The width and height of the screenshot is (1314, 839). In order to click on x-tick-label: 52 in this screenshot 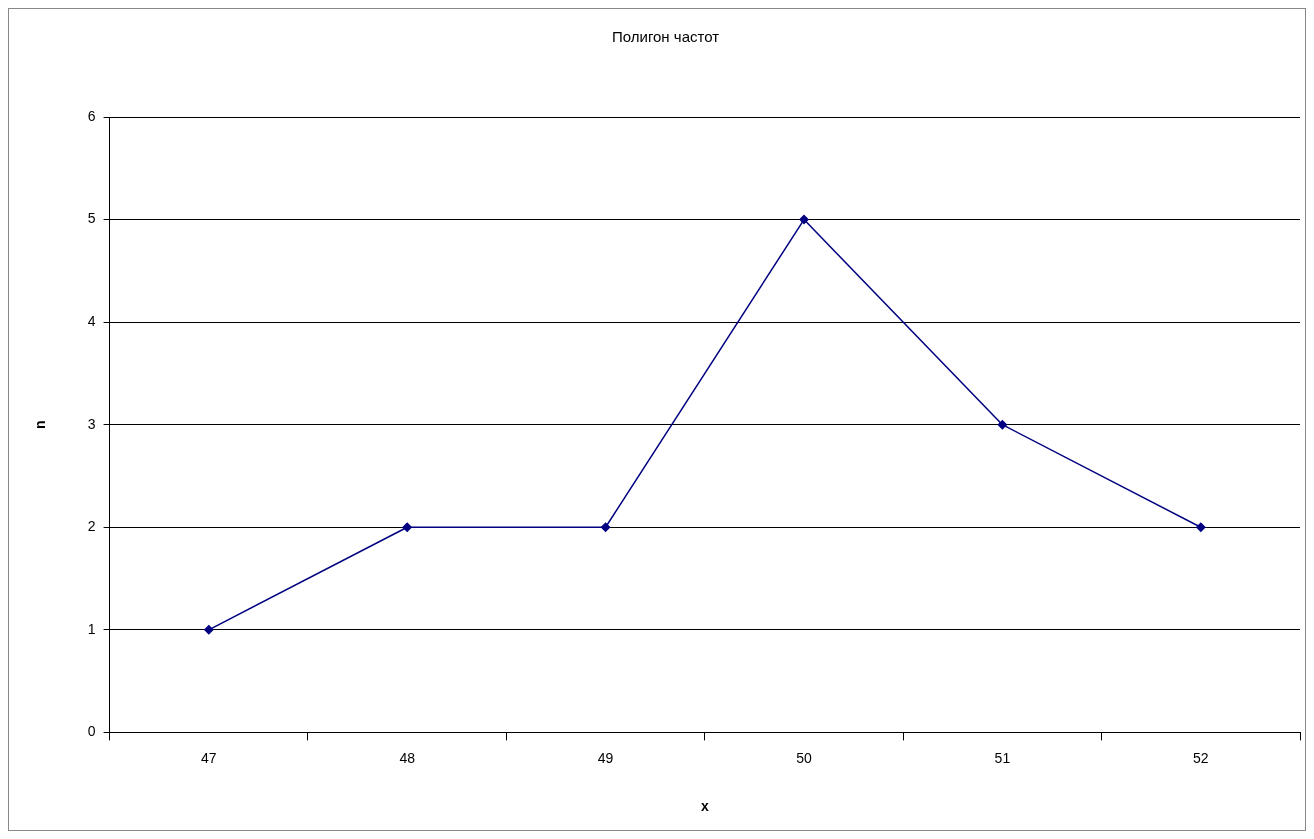, I will do `click(1201, 757)`.